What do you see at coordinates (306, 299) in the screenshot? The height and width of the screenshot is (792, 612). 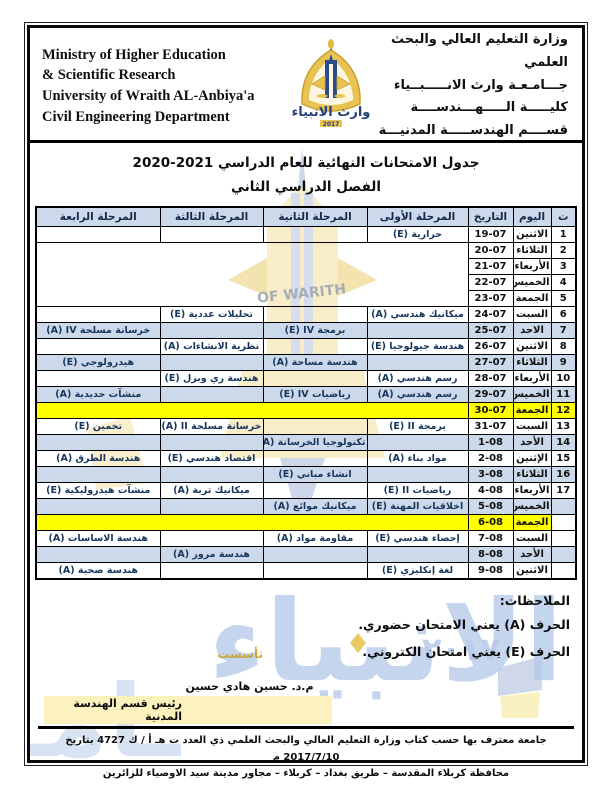 I see `table-row: 5 الجمعة 23-07` at bounding box center [306, 299].